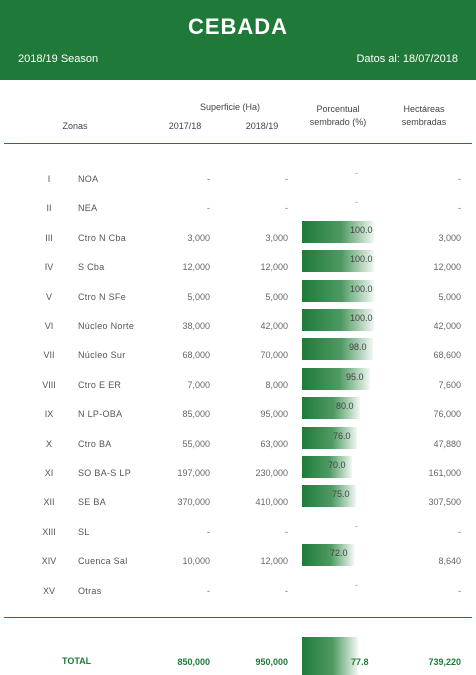 This screenshot has height=675, width=476. What do you see at coordinates (274, 267) in the screenshot?
I see `sup-2018: 12,000` at bounding box center [274, 267].